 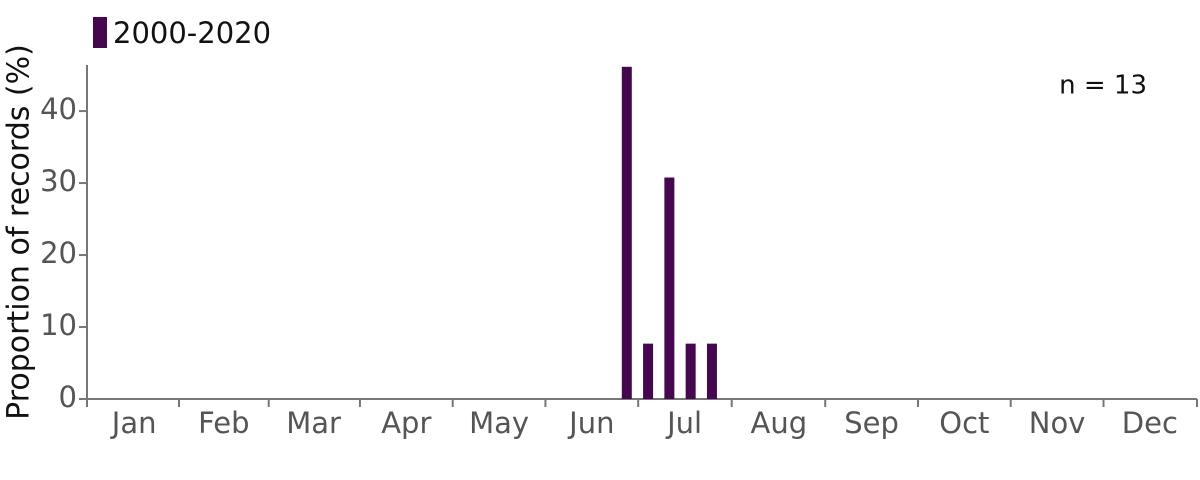 What do you see at coordinates (19, 232) in the screenshot?
I see `y-axis-label: Proportion of records (%)` at bounding box center [19, 232].